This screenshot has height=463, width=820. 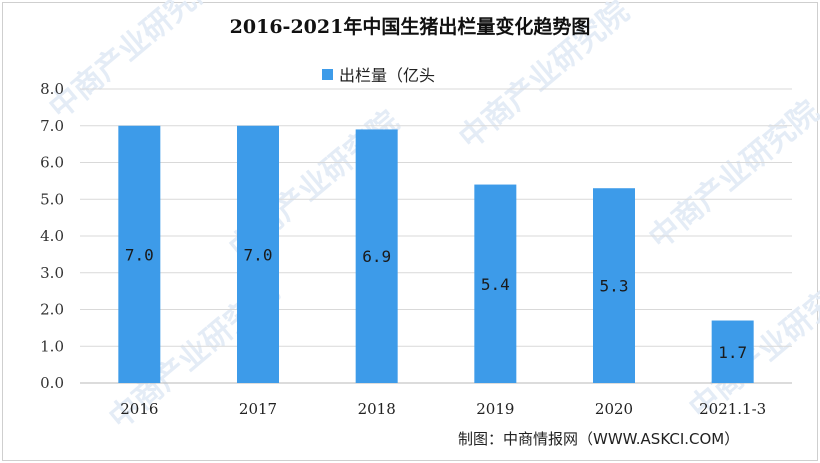 I want to click on data-label: 5.3, so click(x=614, y=286).